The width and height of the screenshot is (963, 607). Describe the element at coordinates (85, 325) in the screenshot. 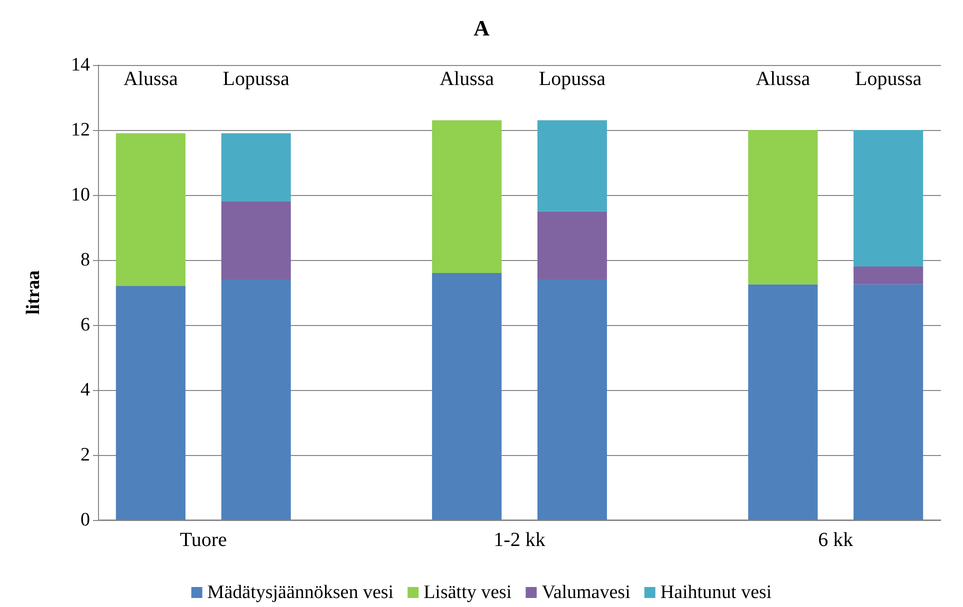

I see `y-tick-label: 6` at that location.